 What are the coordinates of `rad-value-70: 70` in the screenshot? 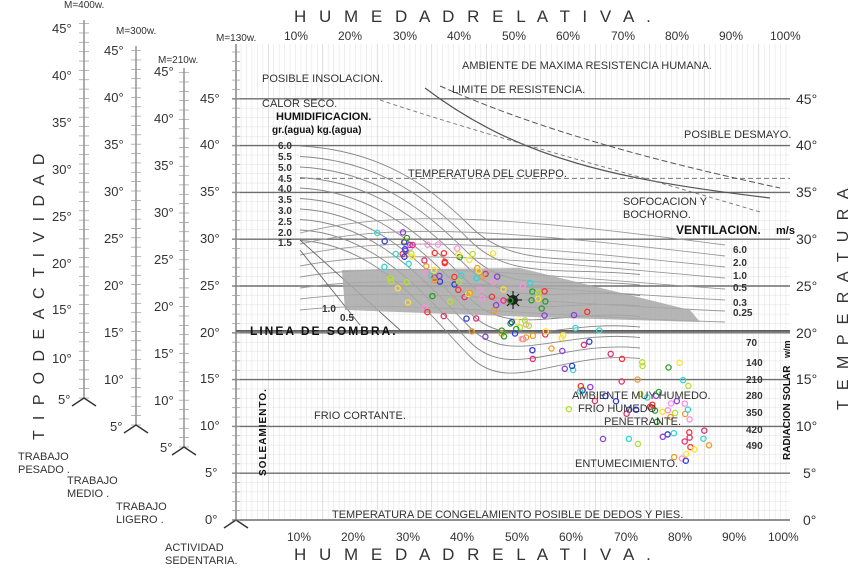 It's located at (752, 343).